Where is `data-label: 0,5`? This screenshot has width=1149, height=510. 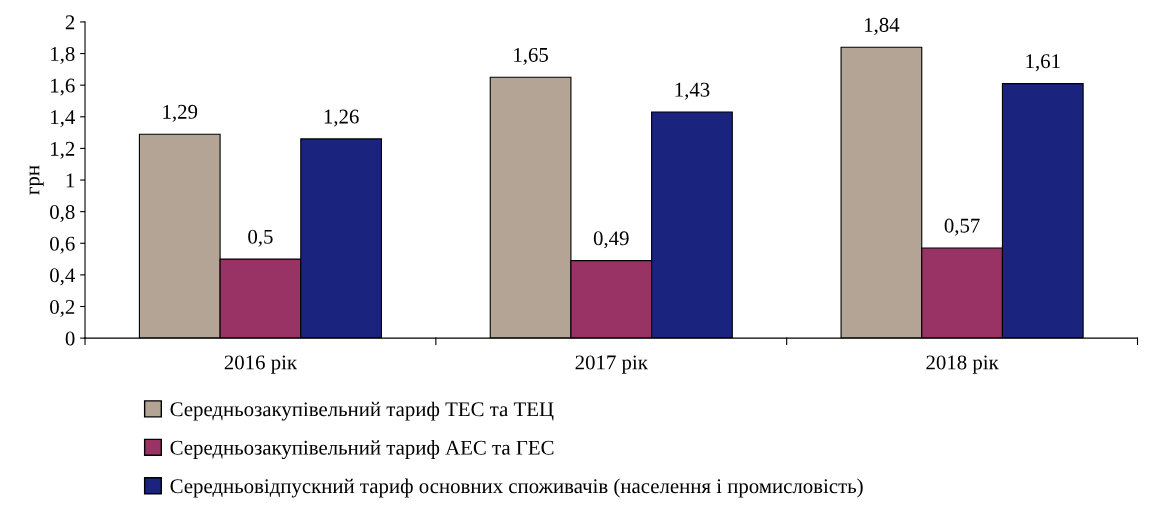 data-label: 0,5 is located at coordinates (260, 238).